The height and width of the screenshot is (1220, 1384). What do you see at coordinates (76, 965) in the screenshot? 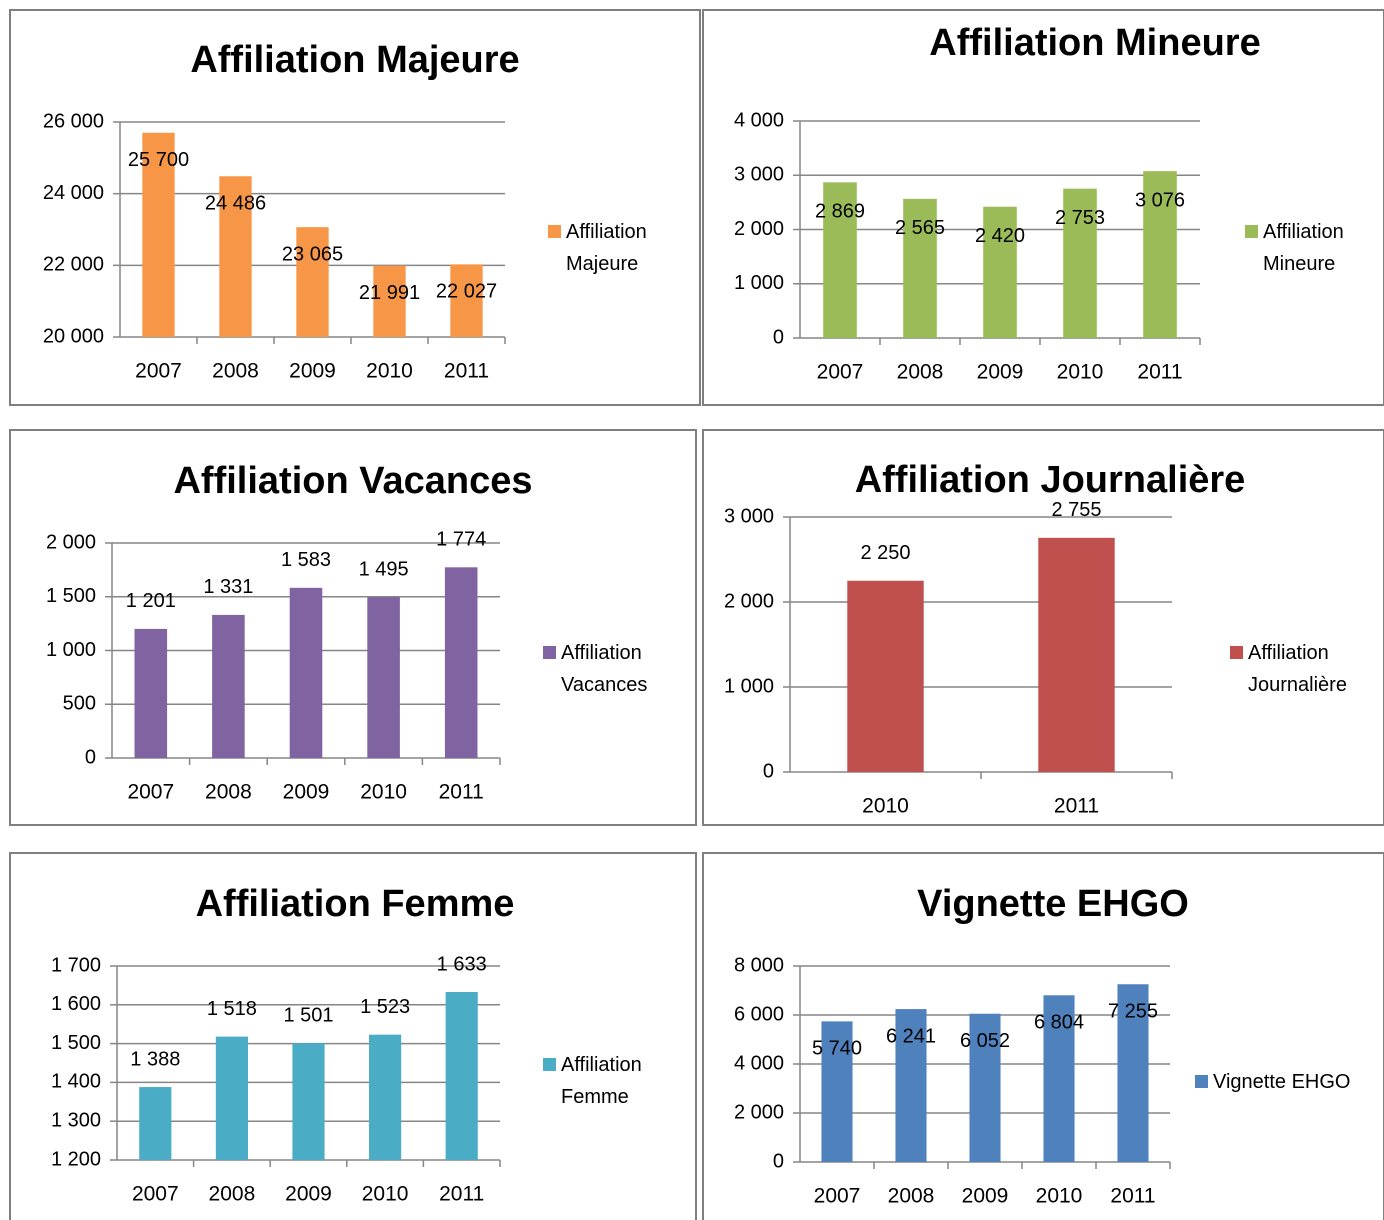
I see `y-tick-label: 1 700` at bounding box center [76, 965].